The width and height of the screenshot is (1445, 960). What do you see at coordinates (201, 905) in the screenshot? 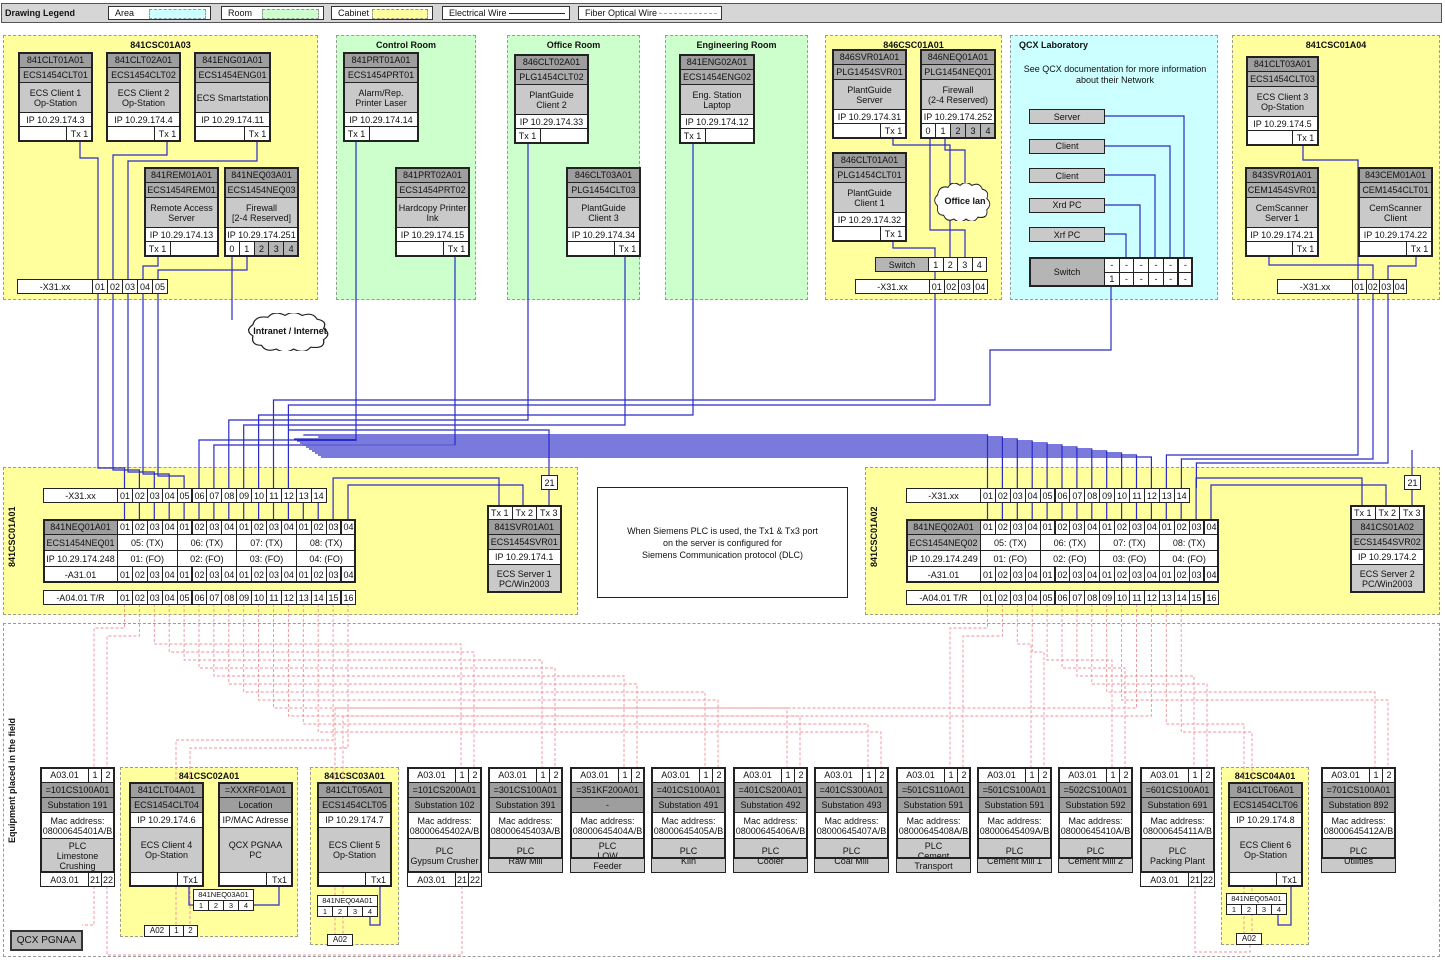
I see `field-switch-port: 1` at bounding box center [201, 905].